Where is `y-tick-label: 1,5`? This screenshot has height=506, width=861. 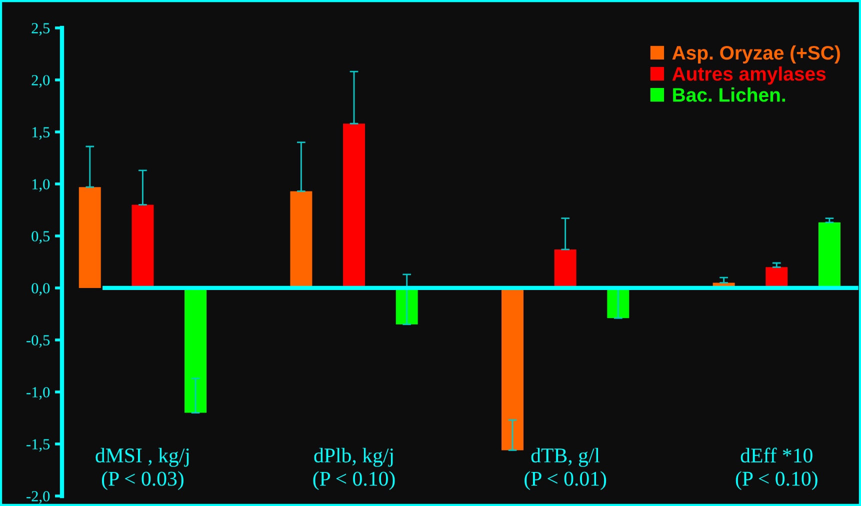 y-tick-label: 1,5 is located at coordinates (41, 133).